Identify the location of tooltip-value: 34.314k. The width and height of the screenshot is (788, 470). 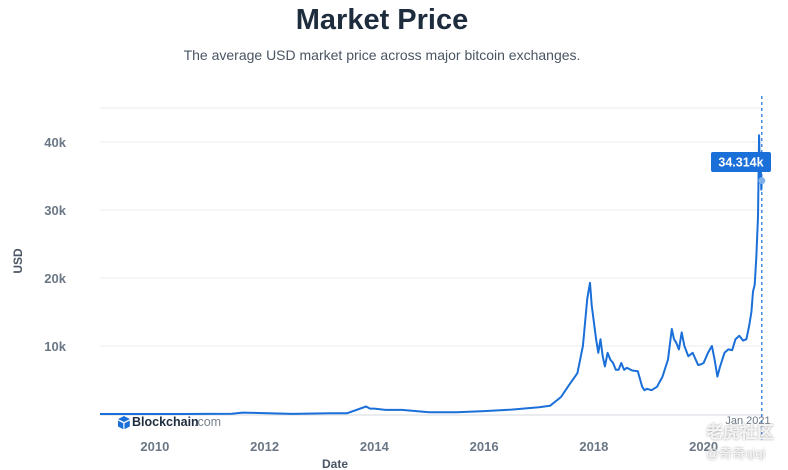
(740, 163).